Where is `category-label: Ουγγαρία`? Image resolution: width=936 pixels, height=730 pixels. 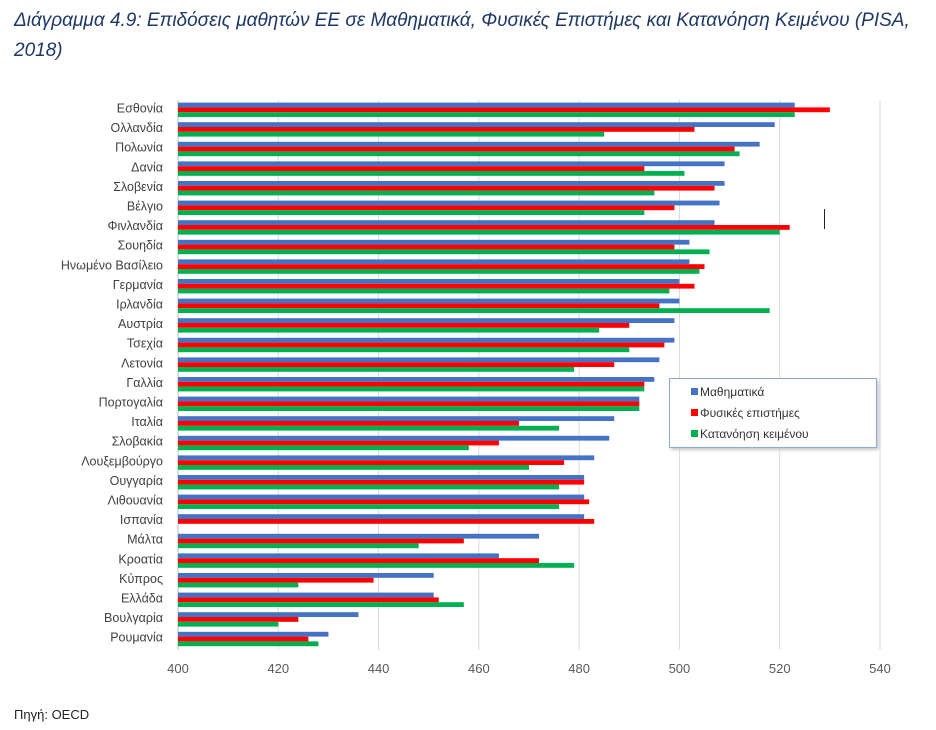
category-label: Ουγγαρία is located at coordinates (136, 481).